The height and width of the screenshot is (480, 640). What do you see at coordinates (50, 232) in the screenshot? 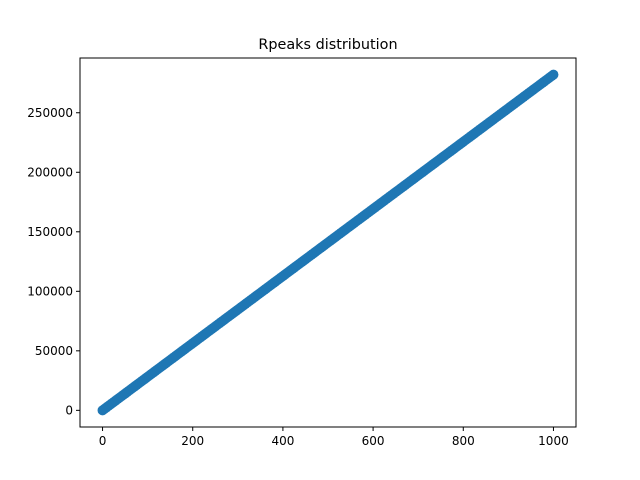
I see `y-tick-label: 150000` at bounding box center [50, 232].